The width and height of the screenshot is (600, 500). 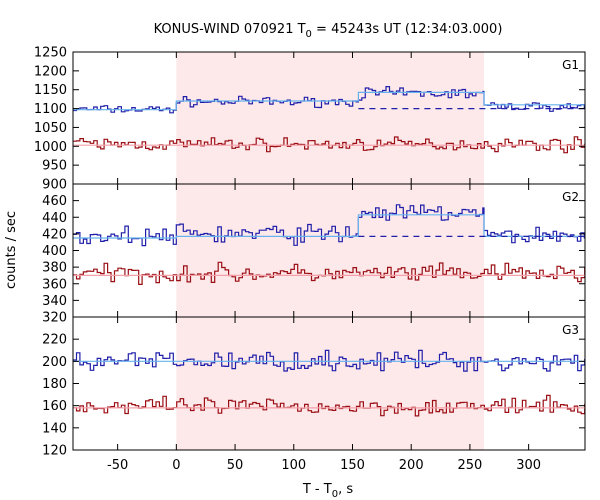 What do you see at coordinates (570, 197) in the screenshot?
I see `panel-label: G2` at bounding box center [570, 197].